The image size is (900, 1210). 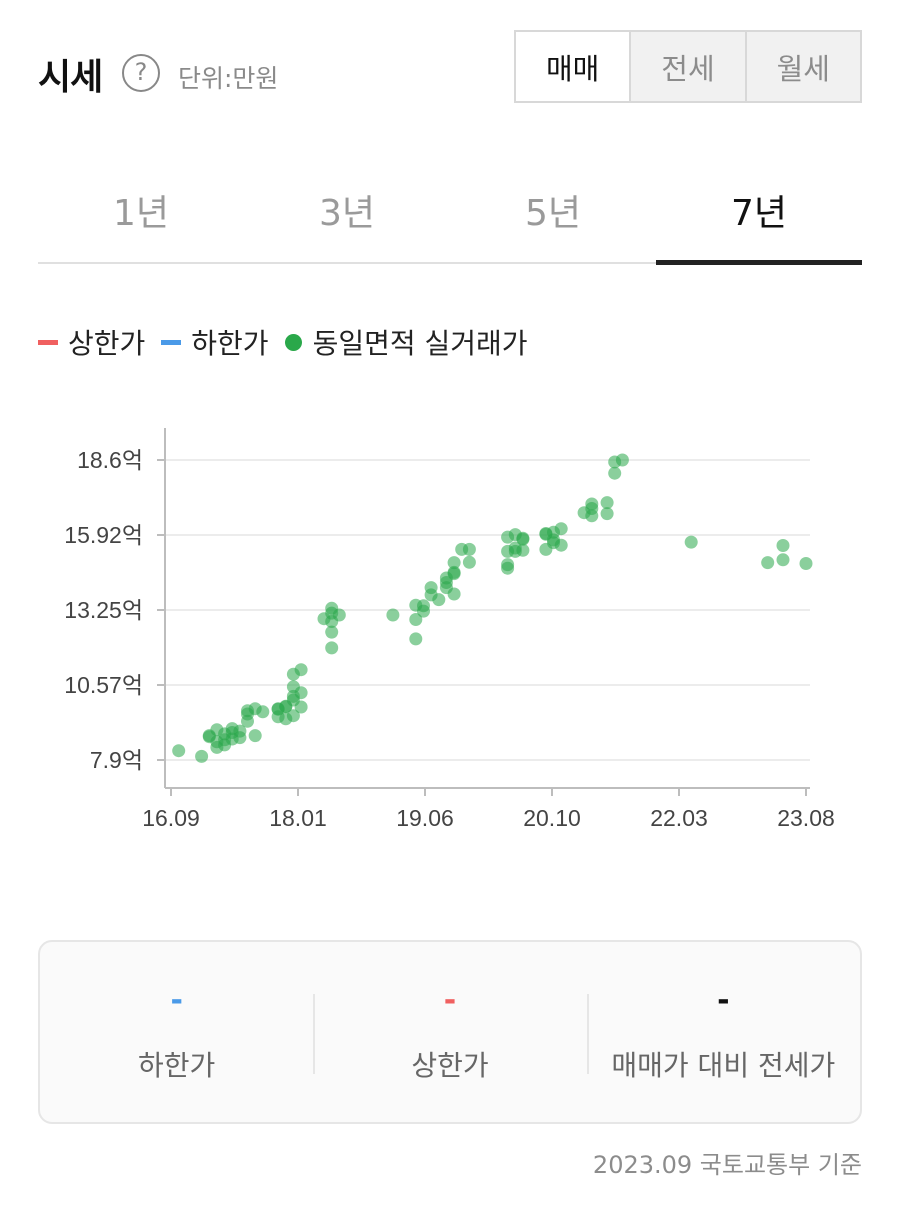 What do you see at coordinates (723, 1065) in the screenshot?
I see `jeonse-ratio-label: 매매가 대비 전세가` at bounding box center [723, 1065].